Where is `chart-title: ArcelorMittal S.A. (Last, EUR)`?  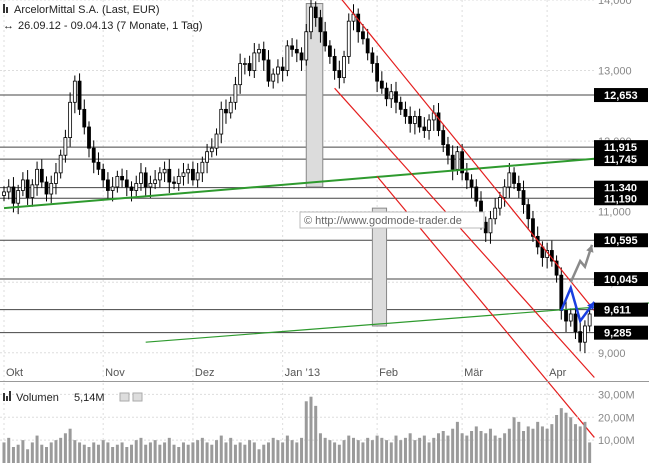 chart-title: ArcelorMittal S.A. (Last, EUR) is located at coordinates (86, 10).